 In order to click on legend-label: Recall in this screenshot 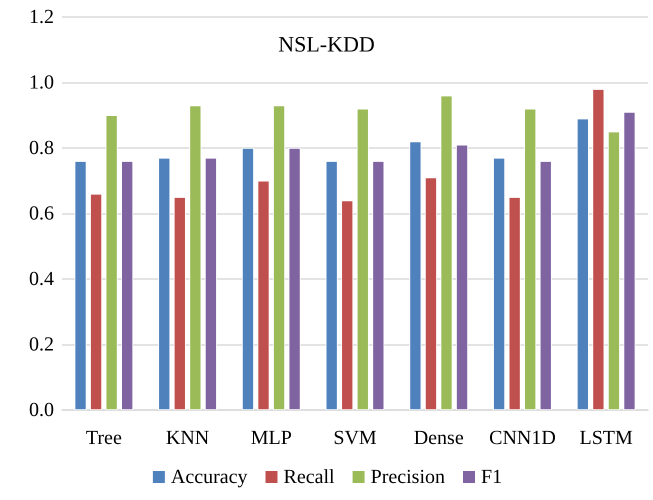, I will do `click(309, 477)`.